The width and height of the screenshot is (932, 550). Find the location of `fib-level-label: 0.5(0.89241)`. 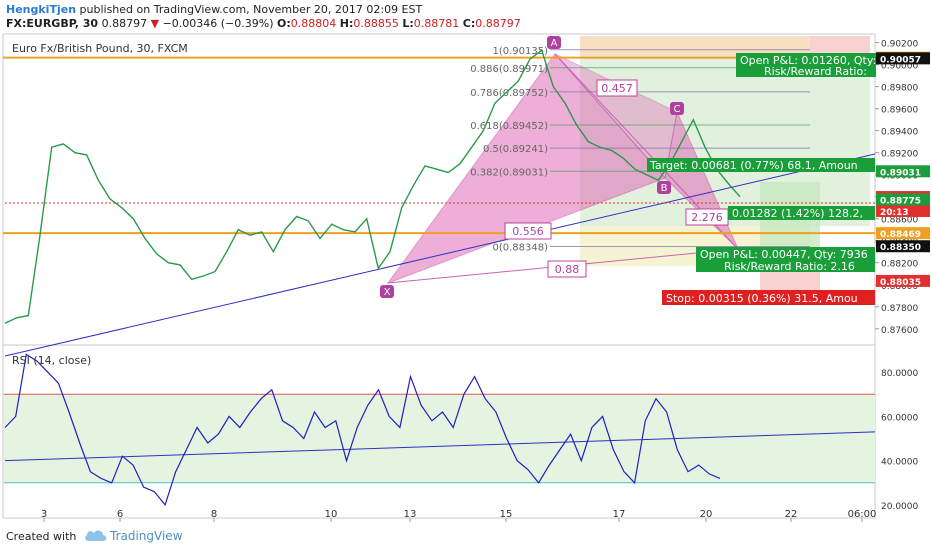

fib-level-label: 0.5(0.89241) is located at coordinates (515, 149).